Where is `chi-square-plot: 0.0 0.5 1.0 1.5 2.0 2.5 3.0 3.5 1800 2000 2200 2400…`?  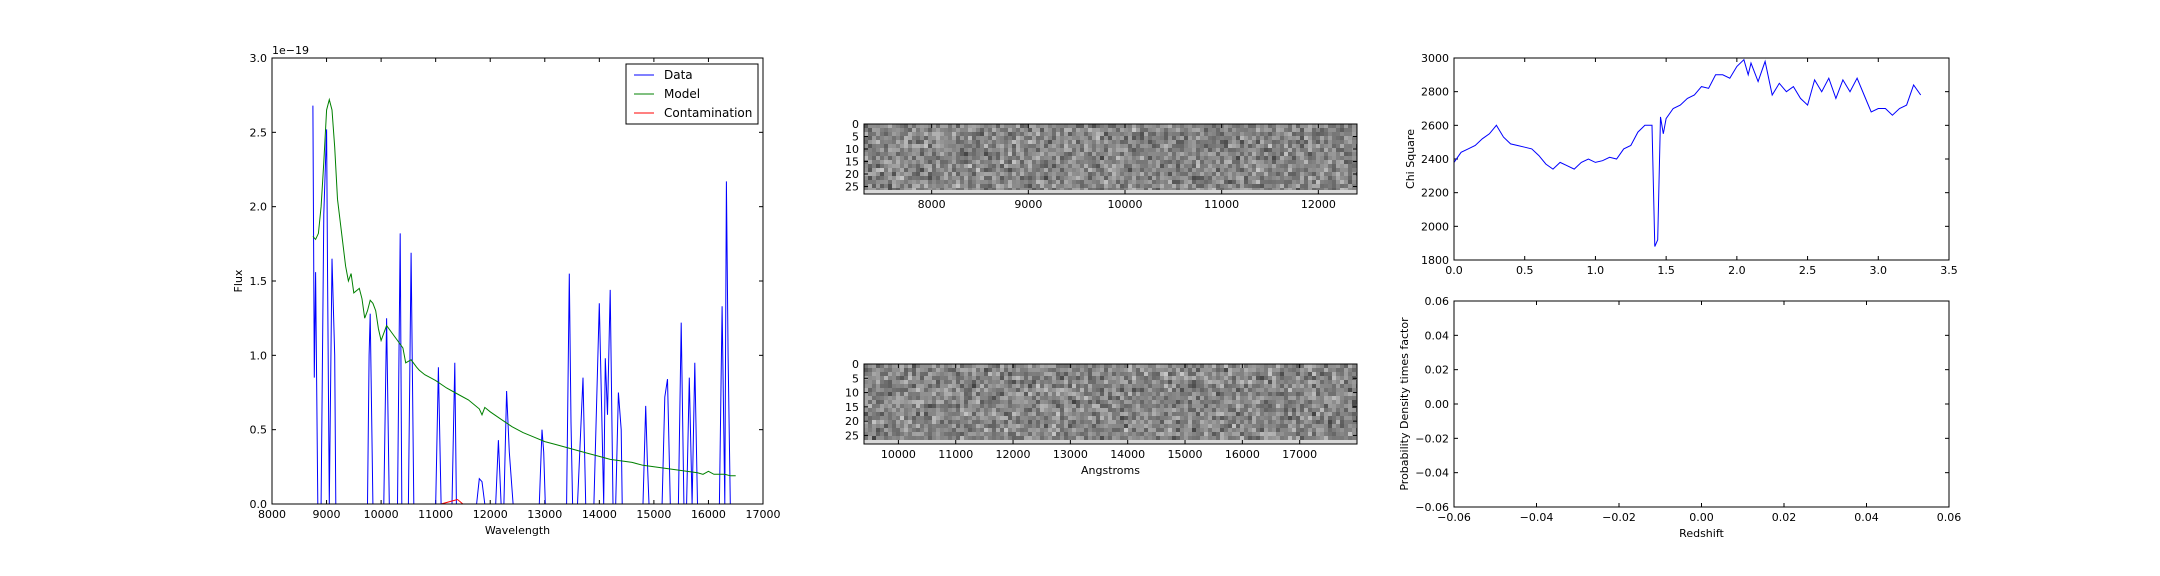 chi-square-plot: 0.0 0.5 1.0 1.5 2.0 2.5 3.0 3.5 1800 2000 2200 2400… is located at coordinates (1681, 164).